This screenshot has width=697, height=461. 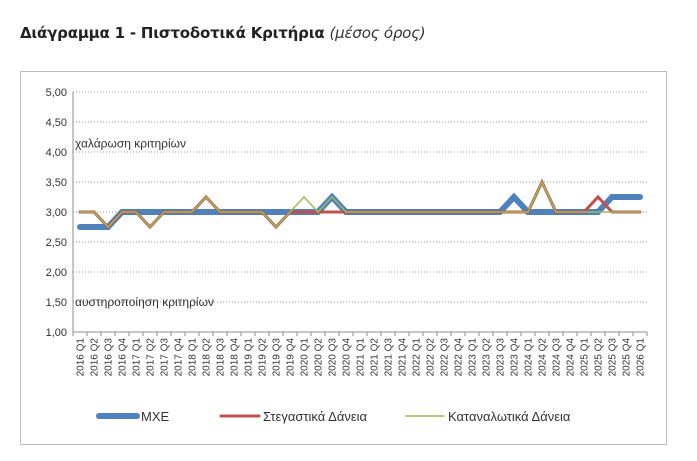 I want to click on y-tick-label: 5,00, so click(x=56, y=93).